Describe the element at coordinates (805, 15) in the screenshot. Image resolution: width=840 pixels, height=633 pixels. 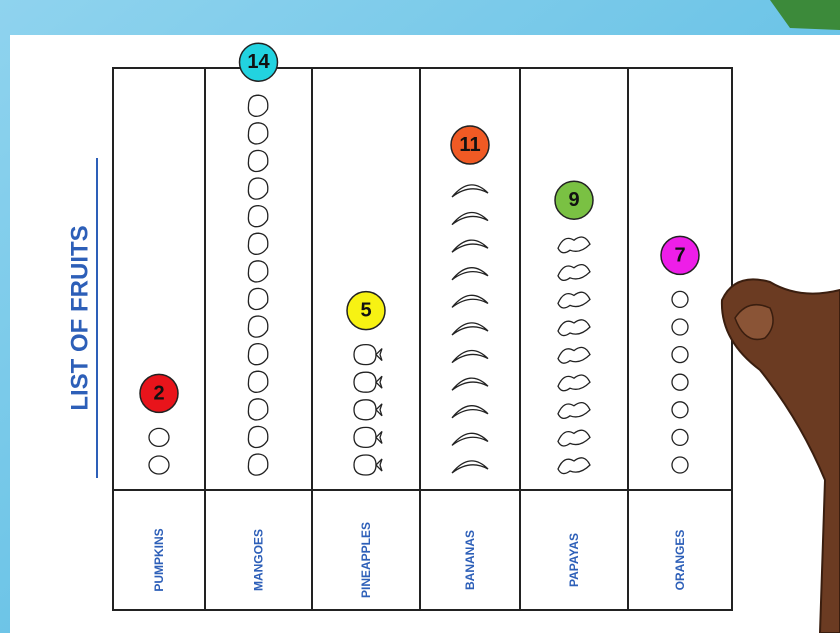
I see `leaf-decoration` at that location.